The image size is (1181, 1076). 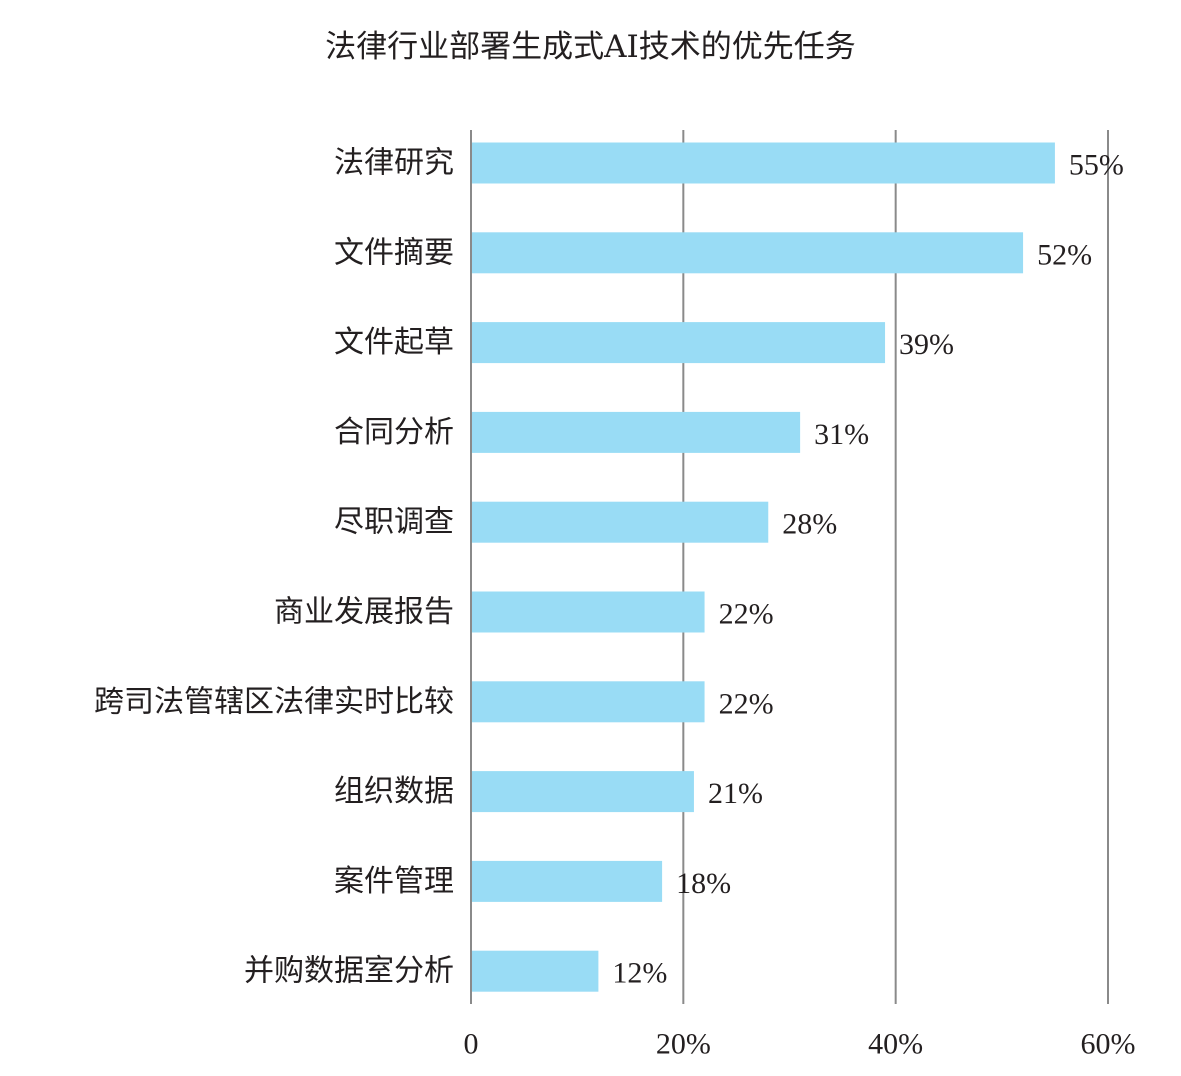 What do you see at coordinates (746, 703) in the screenshot?
I see `value-label-7: 22%` at bounding box center [746, 703].